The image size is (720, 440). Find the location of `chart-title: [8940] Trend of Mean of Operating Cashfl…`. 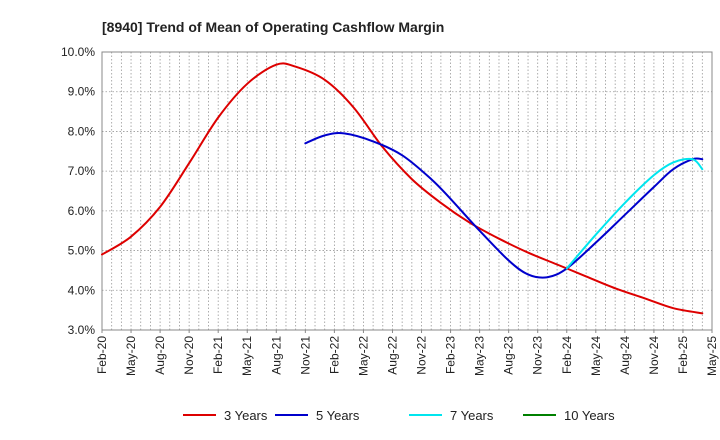

chart-title: [8940] Trend of Mean of Operating Cashfl… is located at coordinates (273, 27).